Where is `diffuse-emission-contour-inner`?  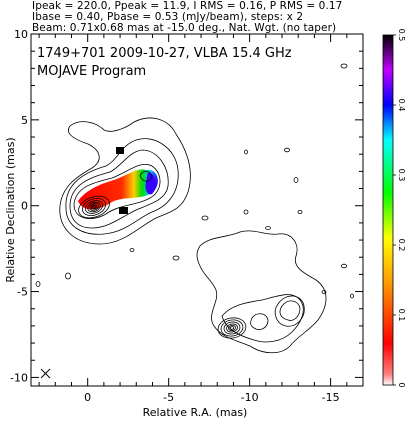
diffuse-emission-contour-inner is located at coordinates (262, 318).